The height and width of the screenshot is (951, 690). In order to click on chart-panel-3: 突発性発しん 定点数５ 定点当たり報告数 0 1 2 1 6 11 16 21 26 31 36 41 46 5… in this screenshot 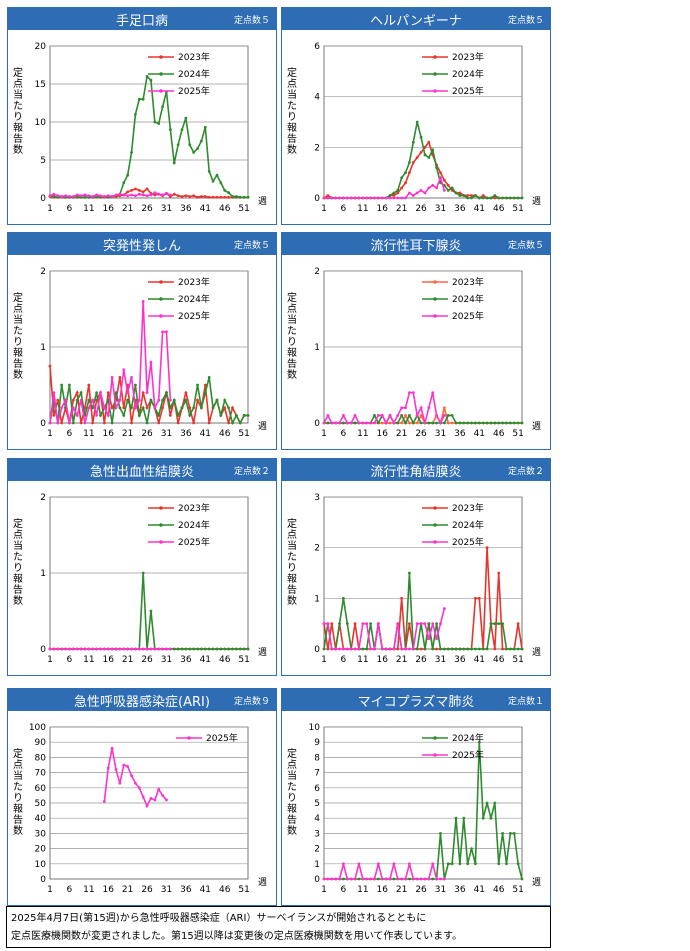, I will do `click(142, 341)`.